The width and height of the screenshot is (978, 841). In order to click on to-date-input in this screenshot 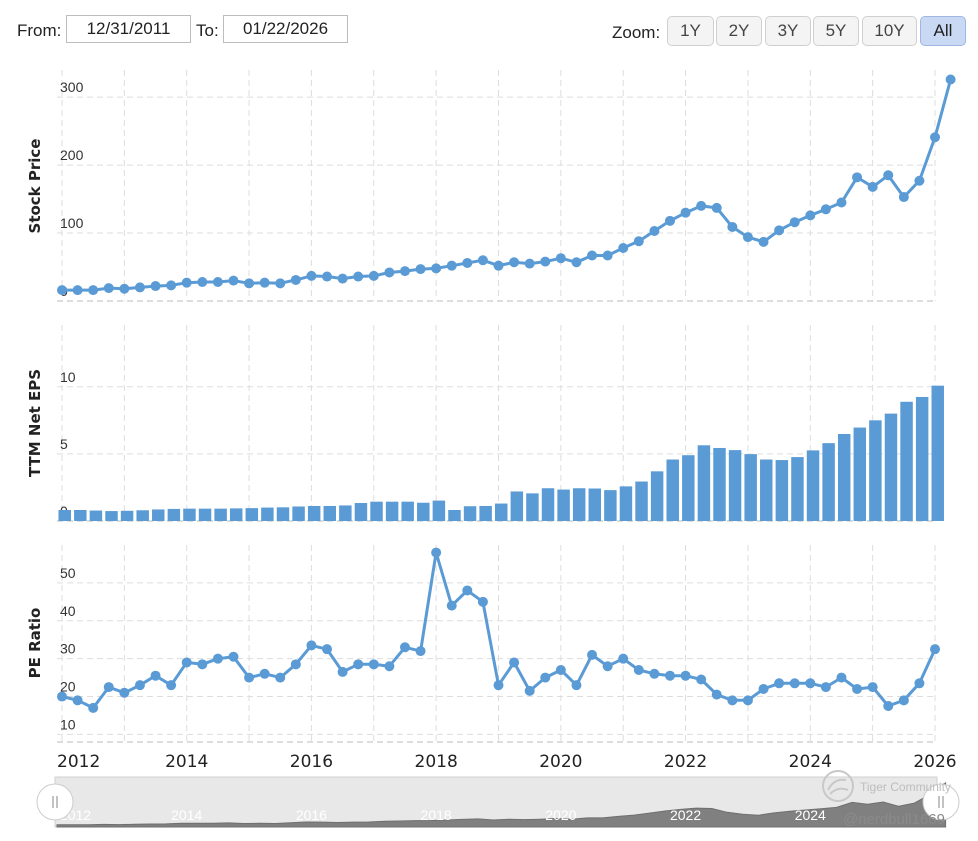, I will do `click(285, 29)`.